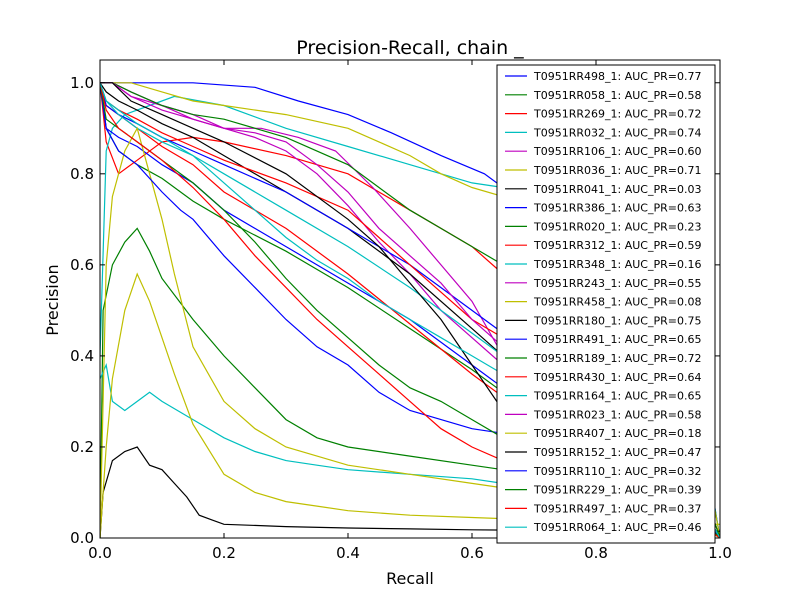 This screenshot has height=600, width=800. What do you see at coordinates (410, 48) in the screenshot?
I see `chart-title: Precision-Recall, chain _` at bounding box center [410, 48].